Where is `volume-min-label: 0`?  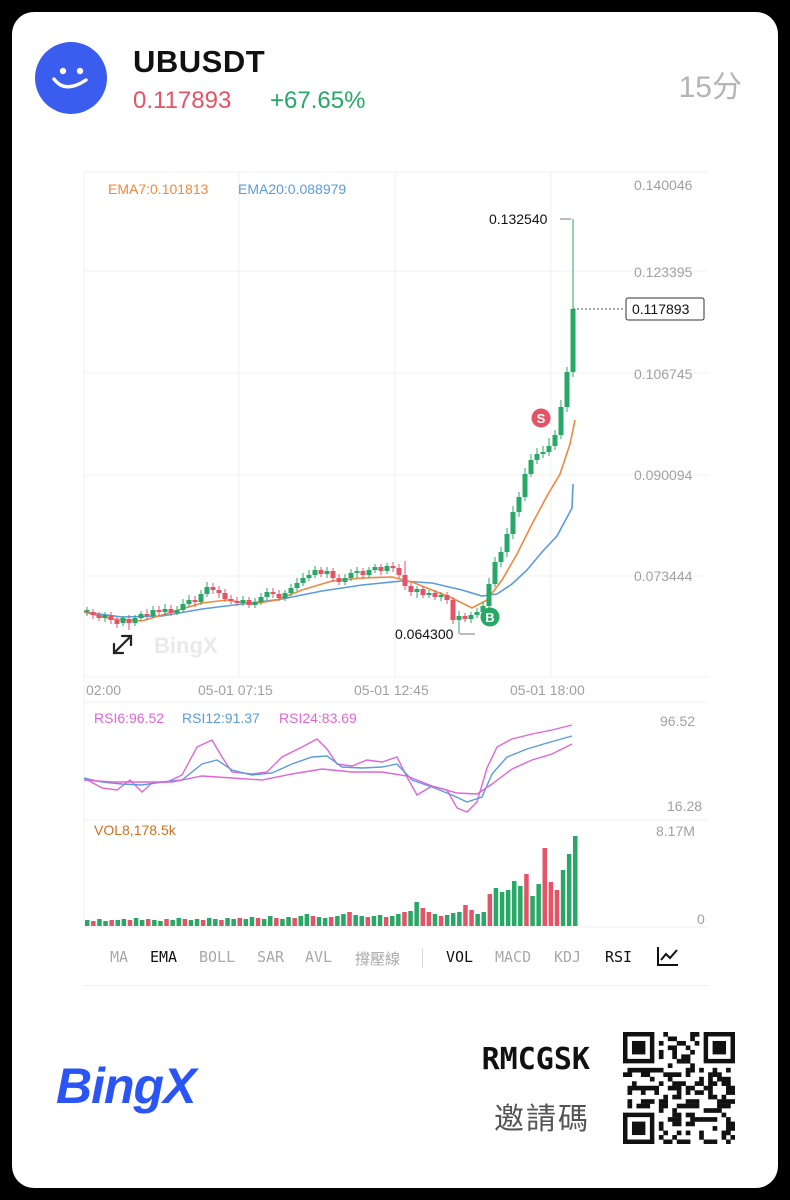 volume-min-label: 0 is located at coordinates (701, 919).